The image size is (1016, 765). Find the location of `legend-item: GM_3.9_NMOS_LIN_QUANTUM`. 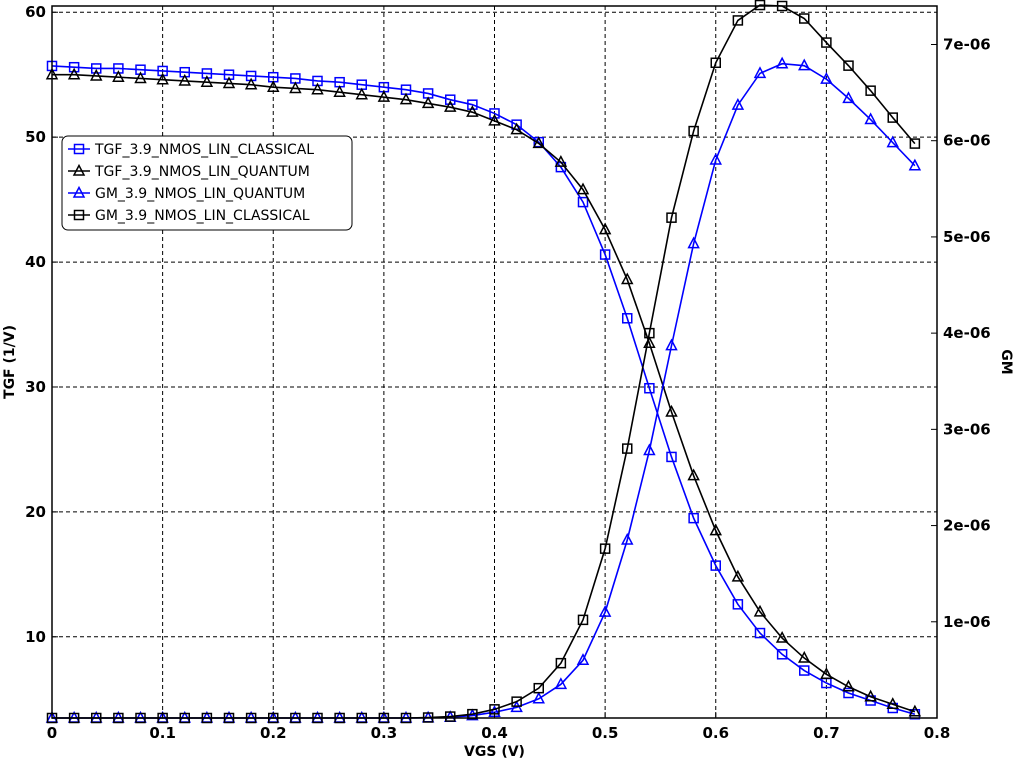

legend-item: GM_3.9_NMOS_LIN_QUANTUM is located at coordinates (186, 193).